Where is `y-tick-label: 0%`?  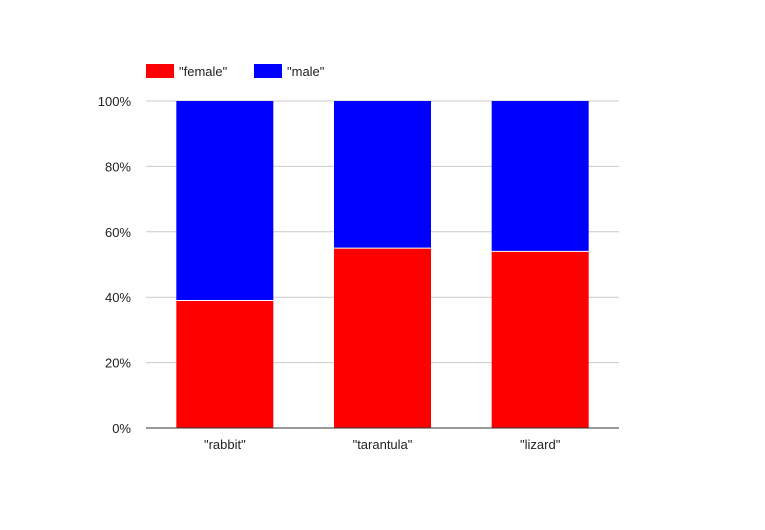 y-tick-label: 0% is located at coordinates (121, 428).